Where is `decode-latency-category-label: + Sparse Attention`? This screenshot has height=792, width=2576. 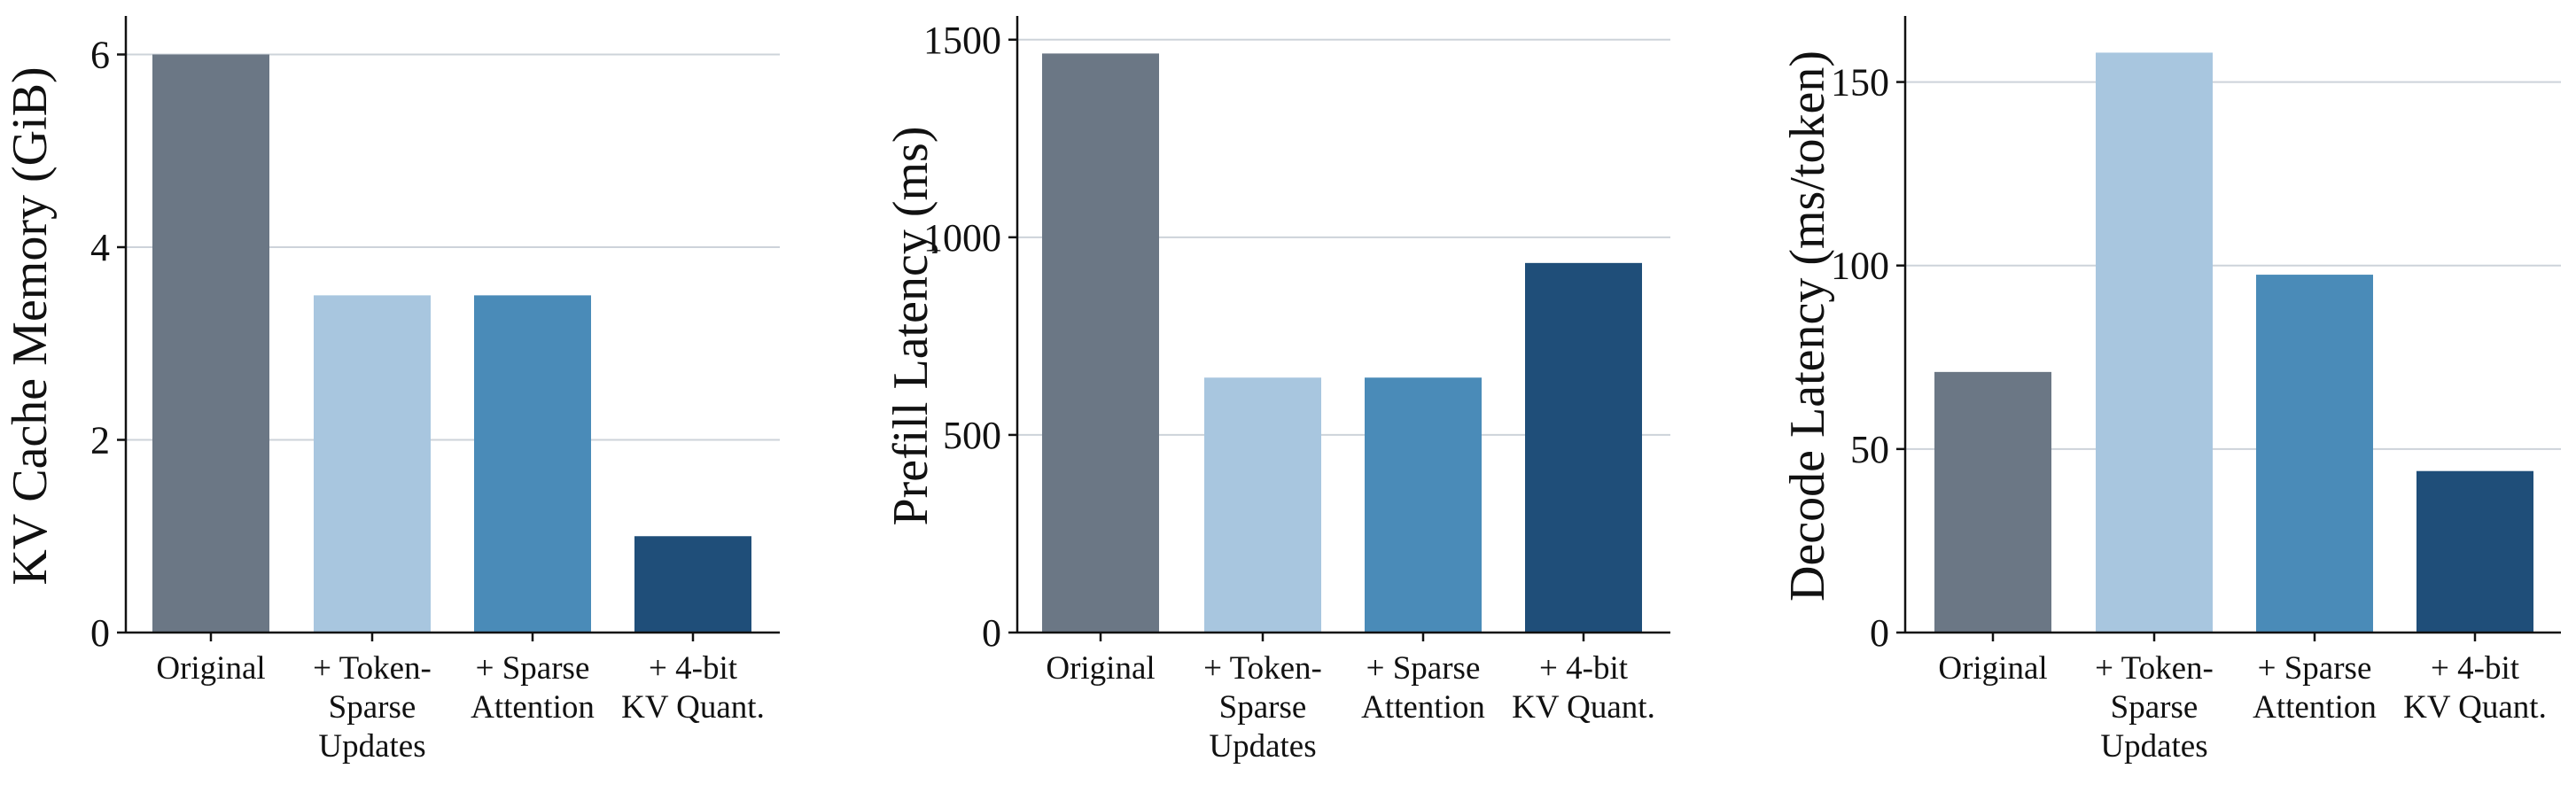 decode-latency-category-label: + Sparse Attention is located at coordinates (2315, 688).